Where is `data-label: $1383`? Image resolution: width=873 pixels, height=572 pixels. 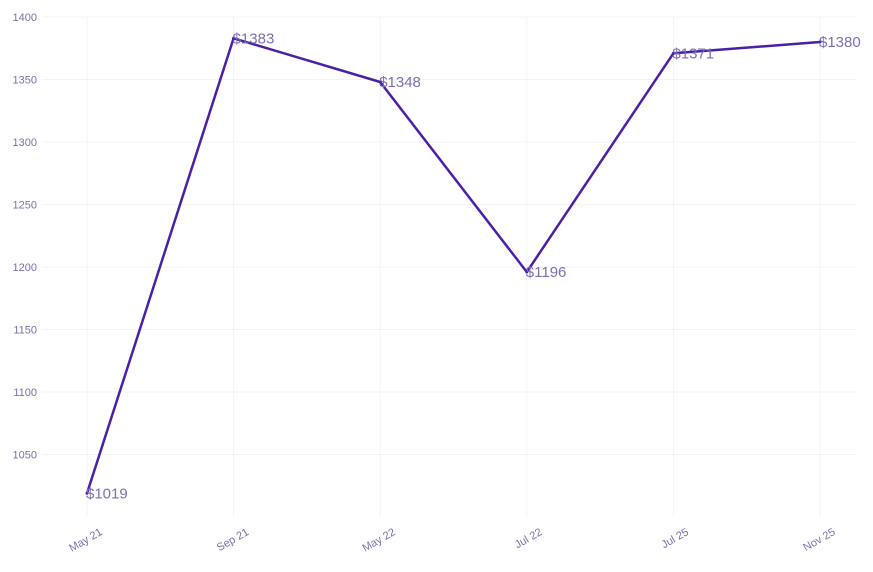 data-label: $1383 is located at coordinates (254, 38).